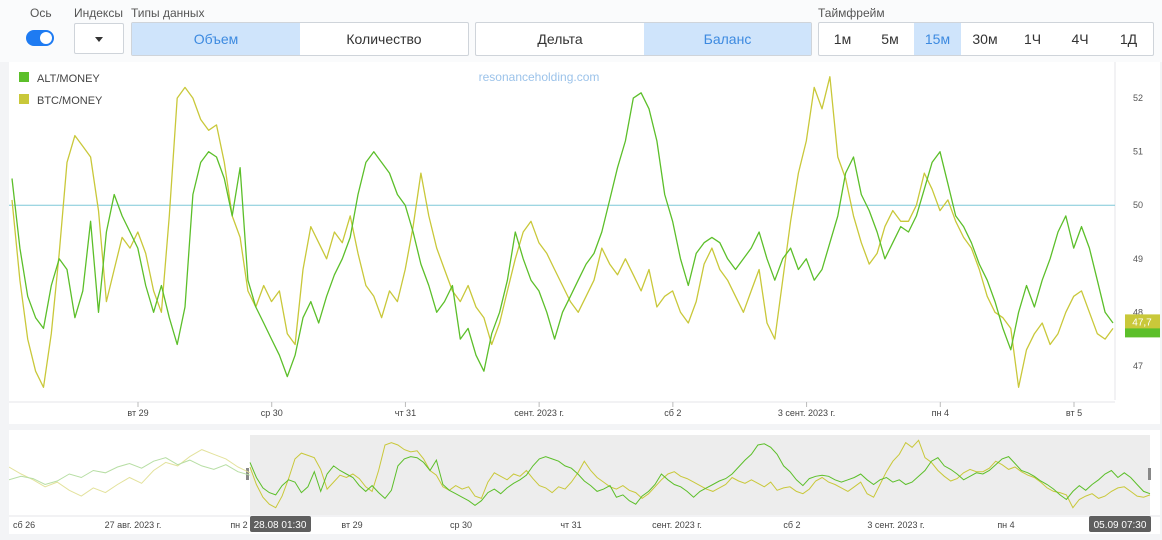 The width and height of the screenshot is (1162, 540). I want to click on navigator-x-tick-label: пн 2, so click(238, 525).